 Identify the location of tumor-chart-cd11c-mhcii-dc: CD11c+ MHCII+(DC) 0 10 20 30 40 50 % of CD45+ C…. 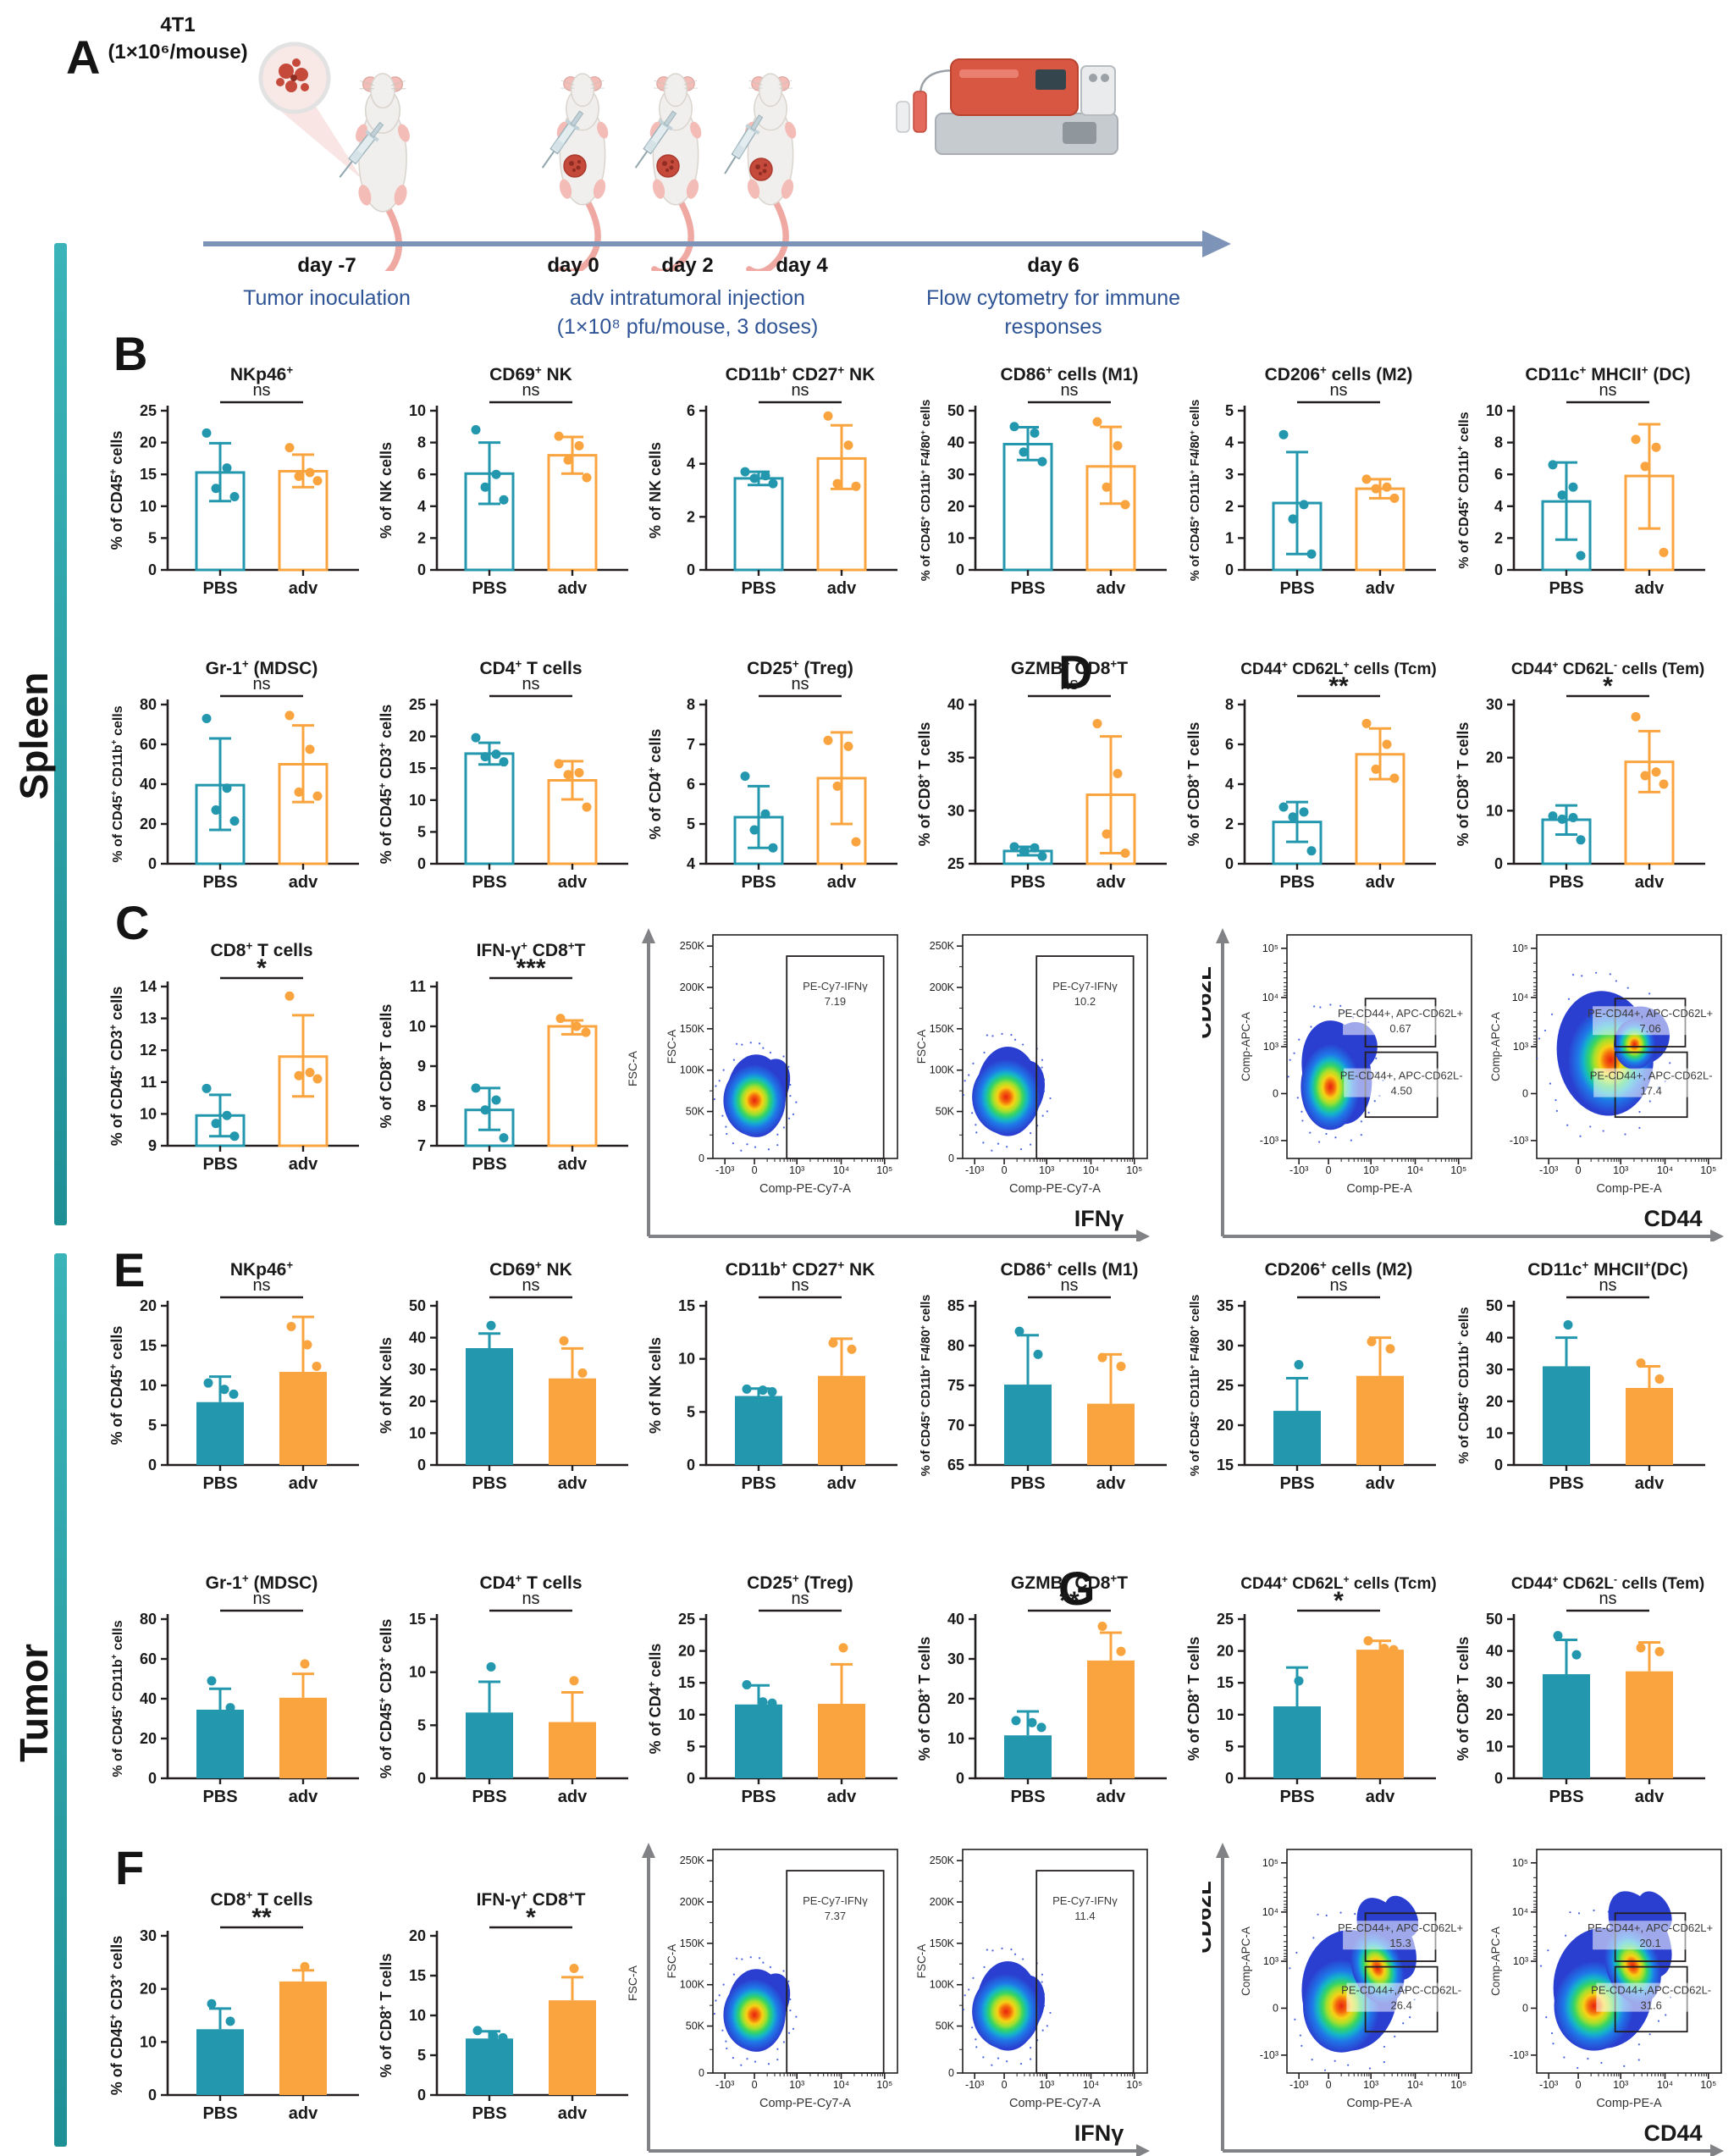
(1580, 1387).